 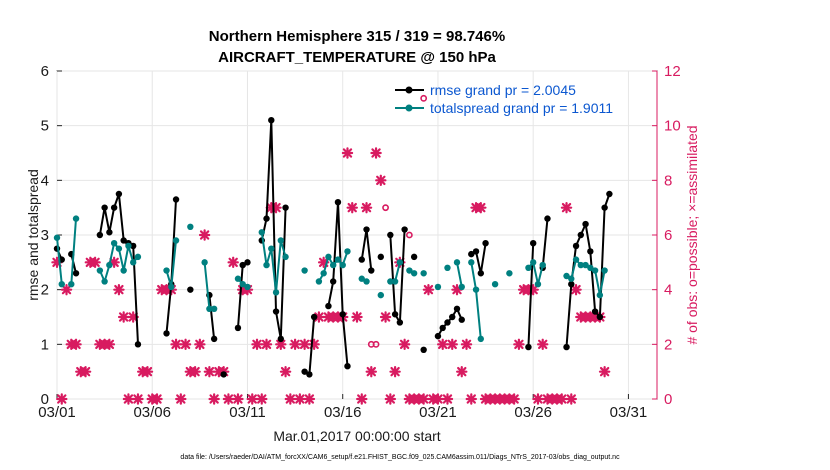 What do you see at coordinates (438, 412) in the screenshot?
I see `x-tick-label-4: 03/21` at bounding box center [438, 412].